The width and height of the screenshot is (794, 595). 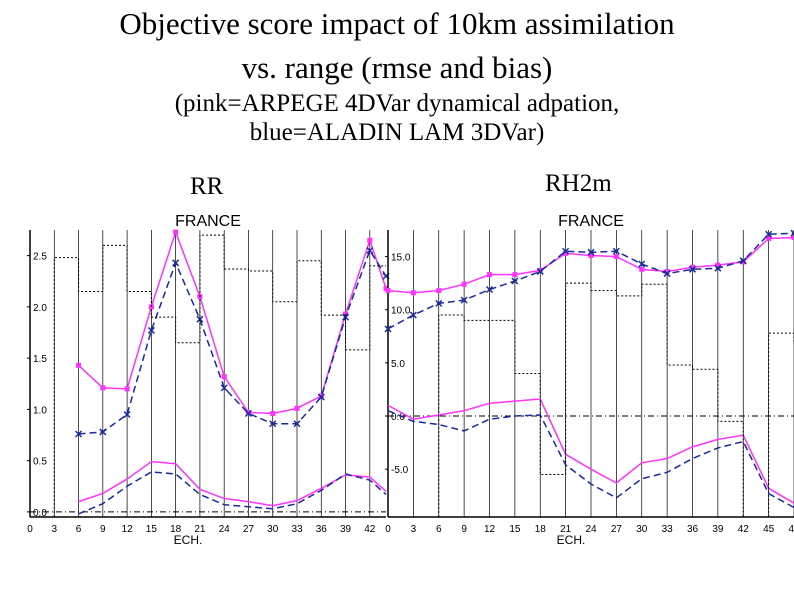 I want to click on x-tick-label: 45, so click(x=769, y=529).